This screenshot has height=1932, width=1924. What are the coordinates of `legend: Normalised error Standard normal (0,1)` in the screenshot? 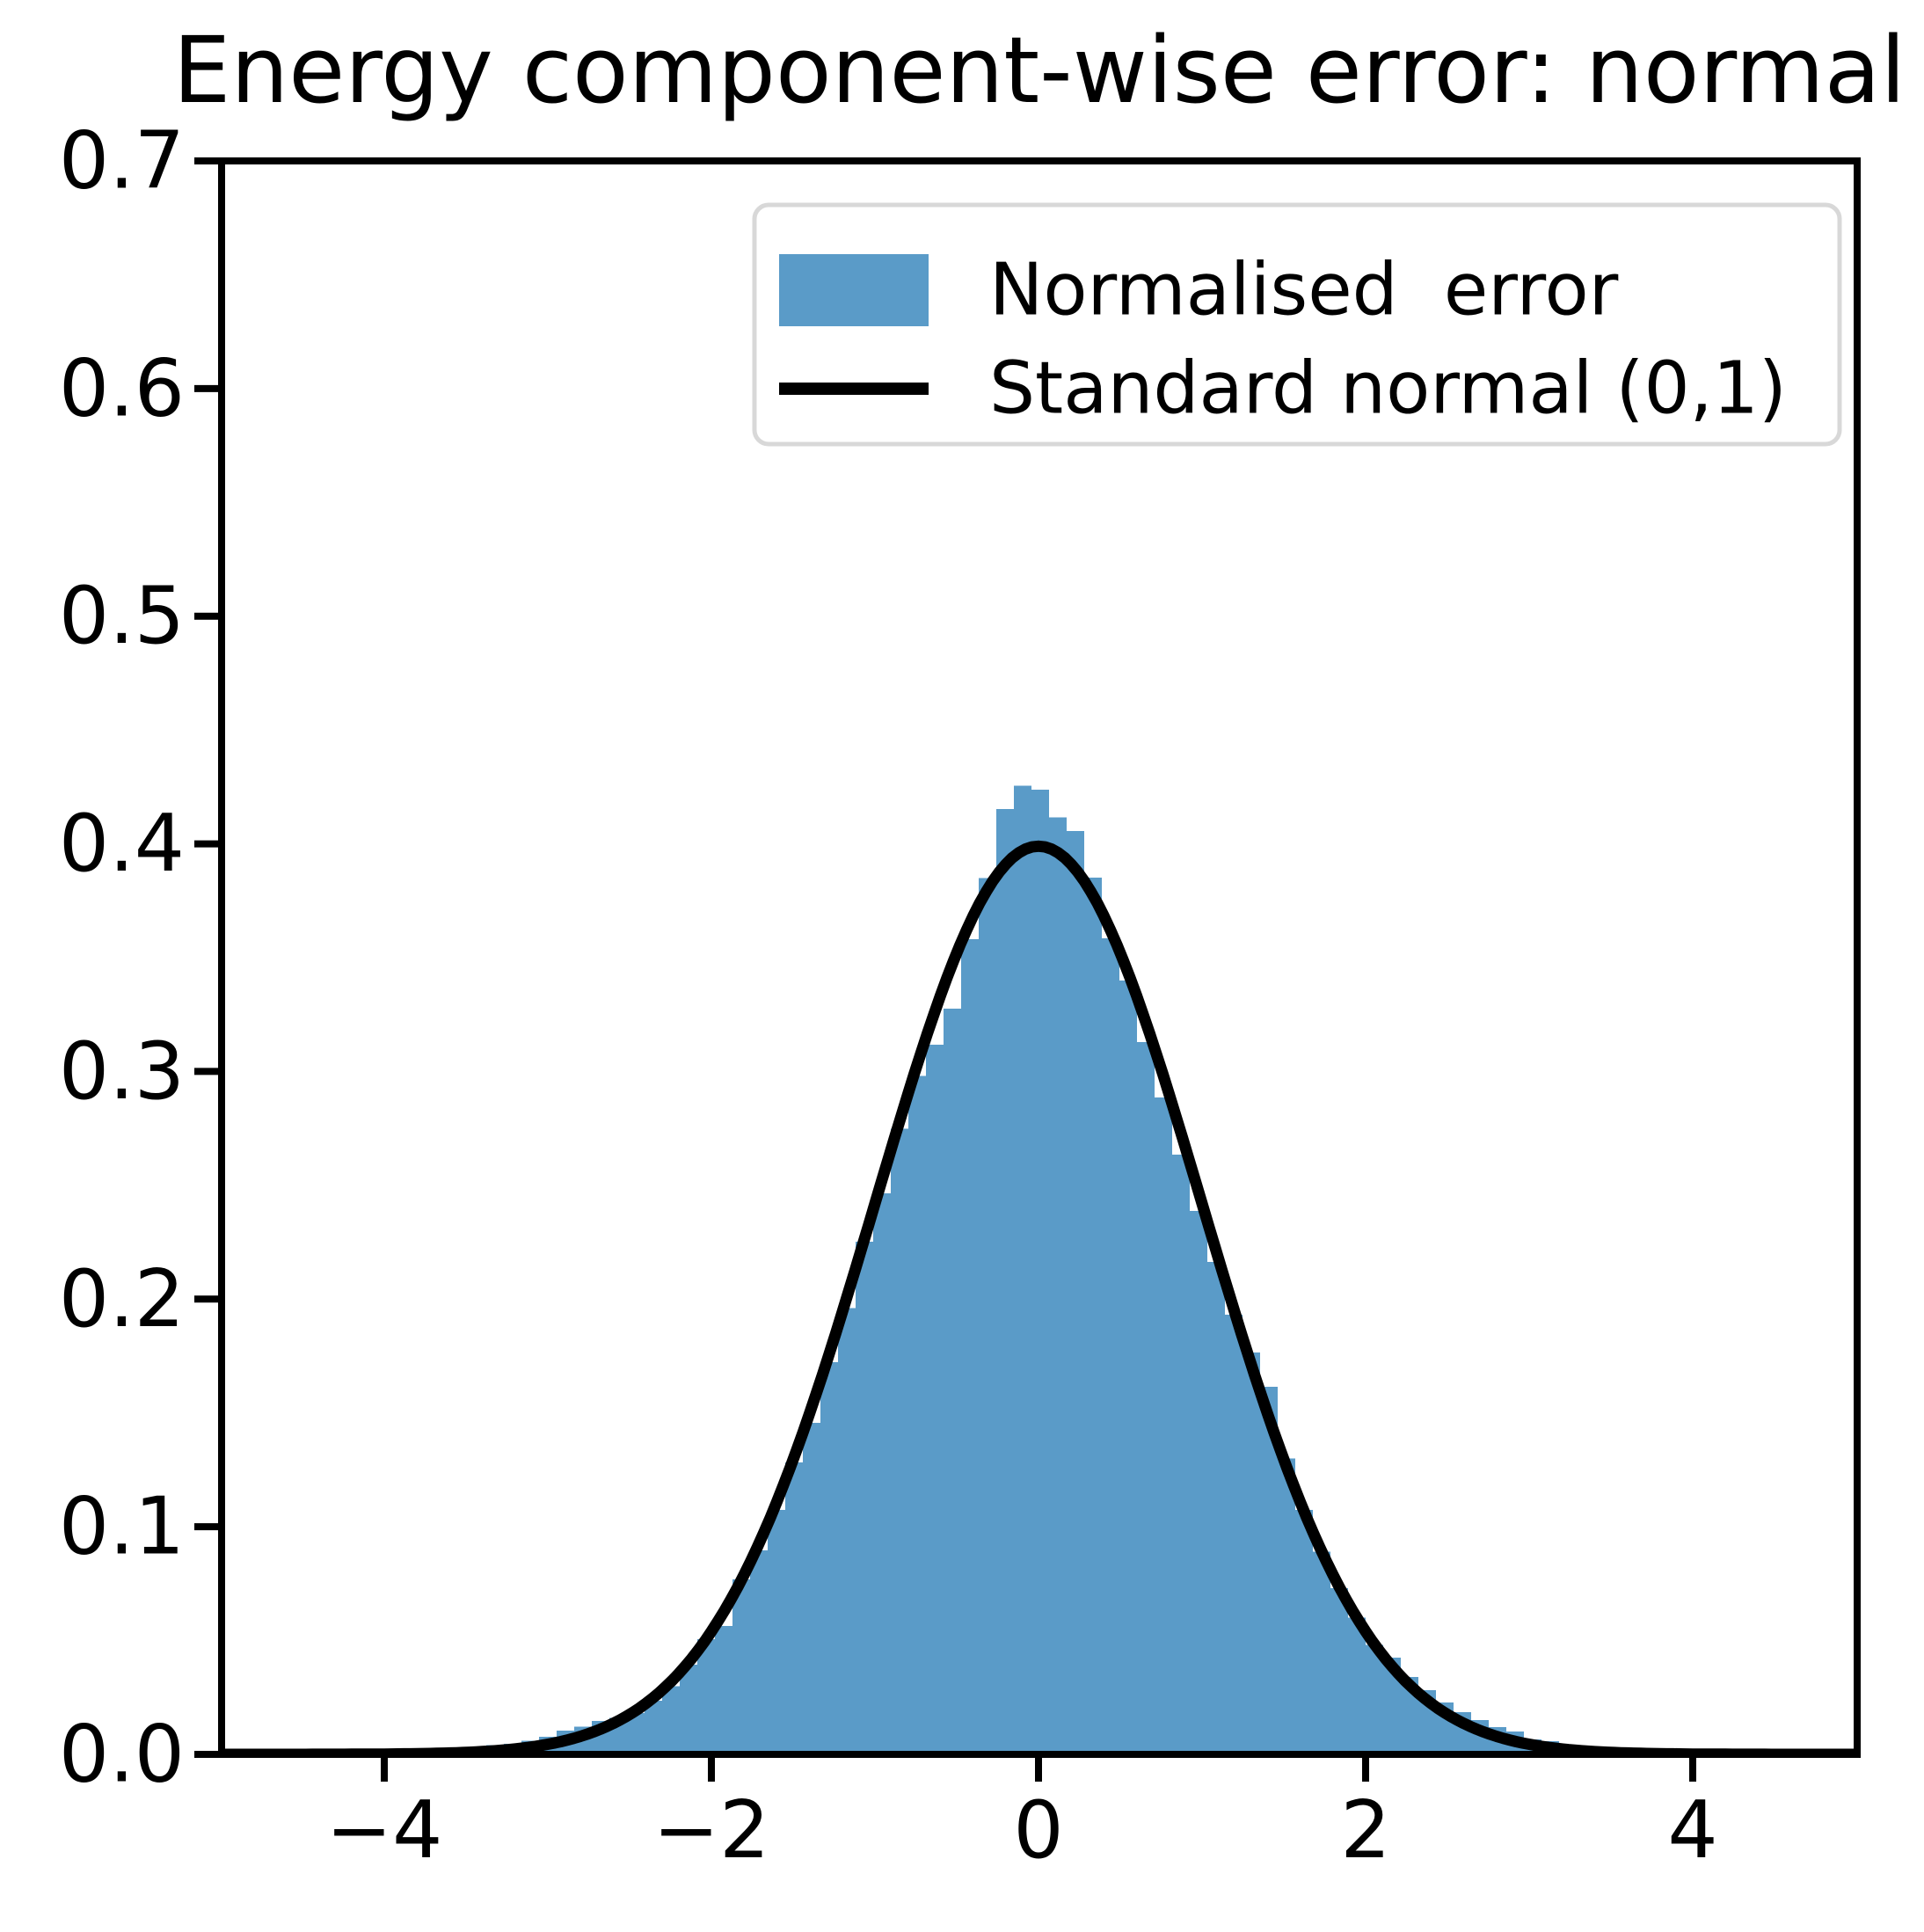 It's located at (1297, 325).